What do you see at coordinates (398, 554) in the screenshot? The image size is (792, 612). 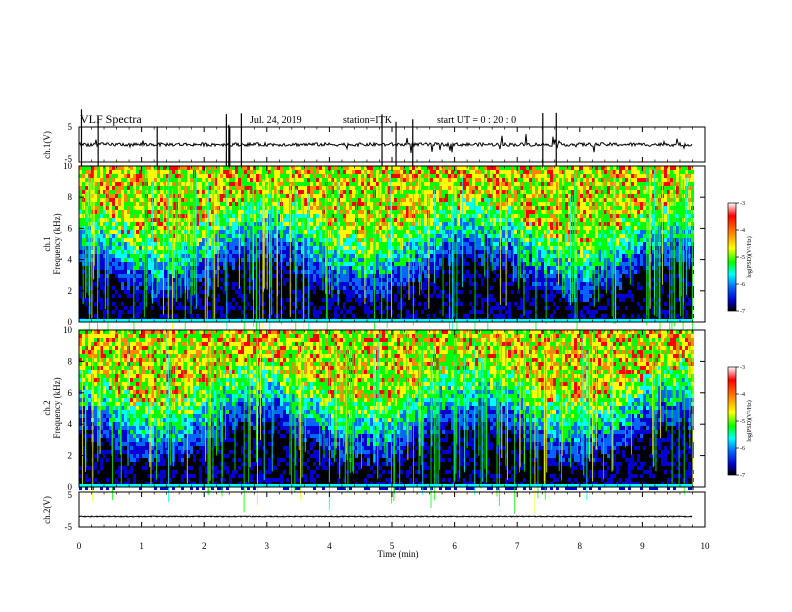 I see `time-axis-label: Time (min)` at bounding box center [398, 554].